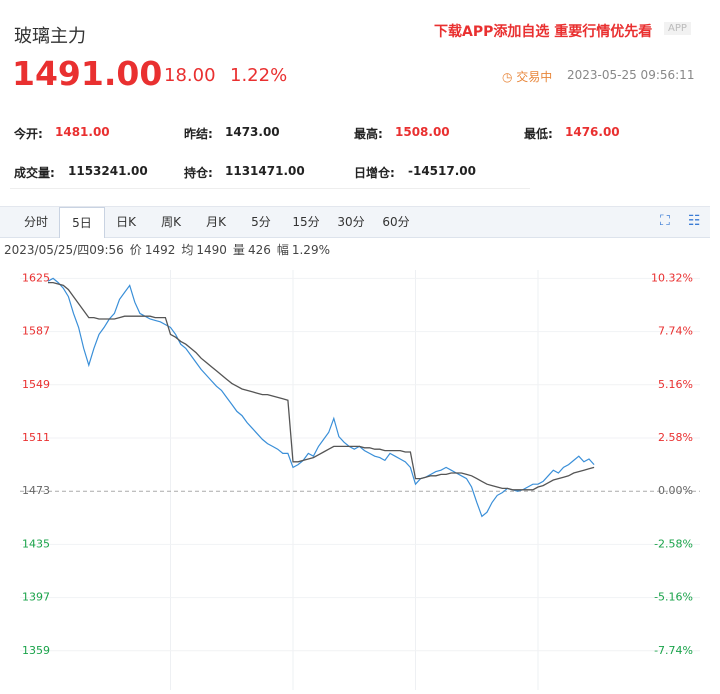 The width and height of the screenshot is (720, 694). Describe the element at coordinates (673, 650) in the screenshot. I see `y2-tick-label: -7.74%` at that location.